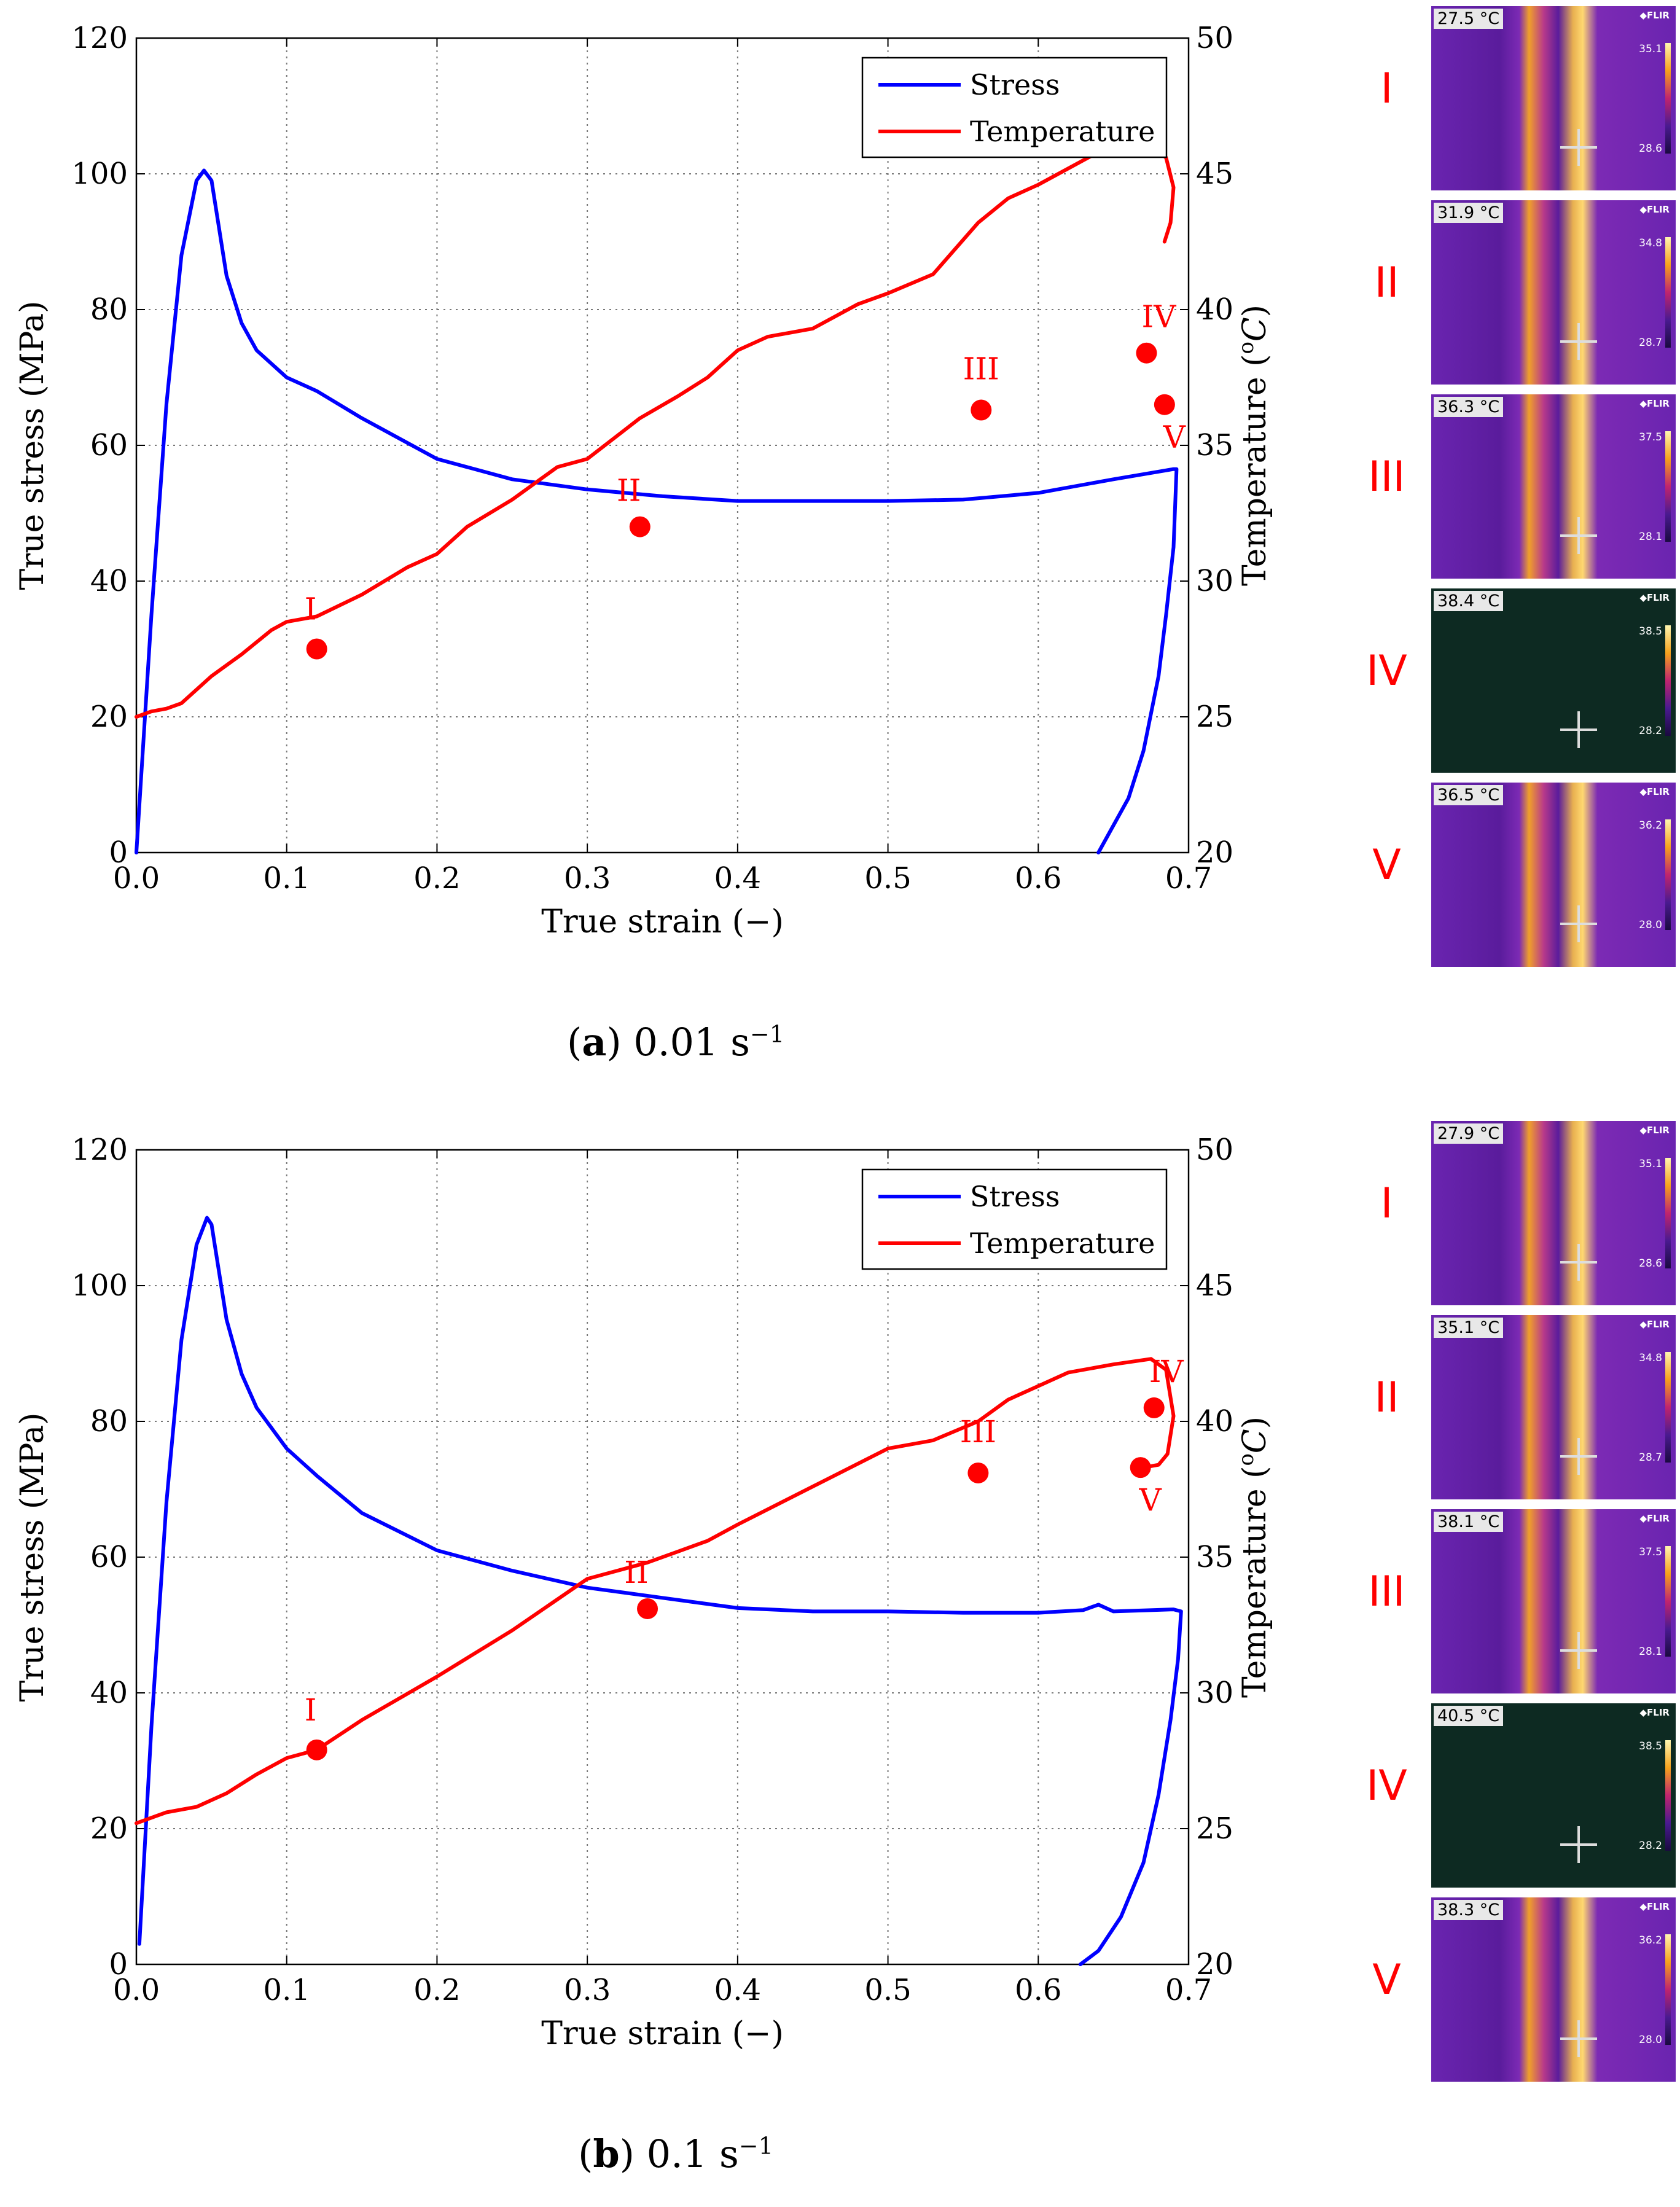 The width and height of the screenshot is (1680, 2207). Describe the element at coordinates (1553, 292) in the screenshot. I see `thermal-image: 31.9 °C ◆FLIR 34.8 28.7` at that location.